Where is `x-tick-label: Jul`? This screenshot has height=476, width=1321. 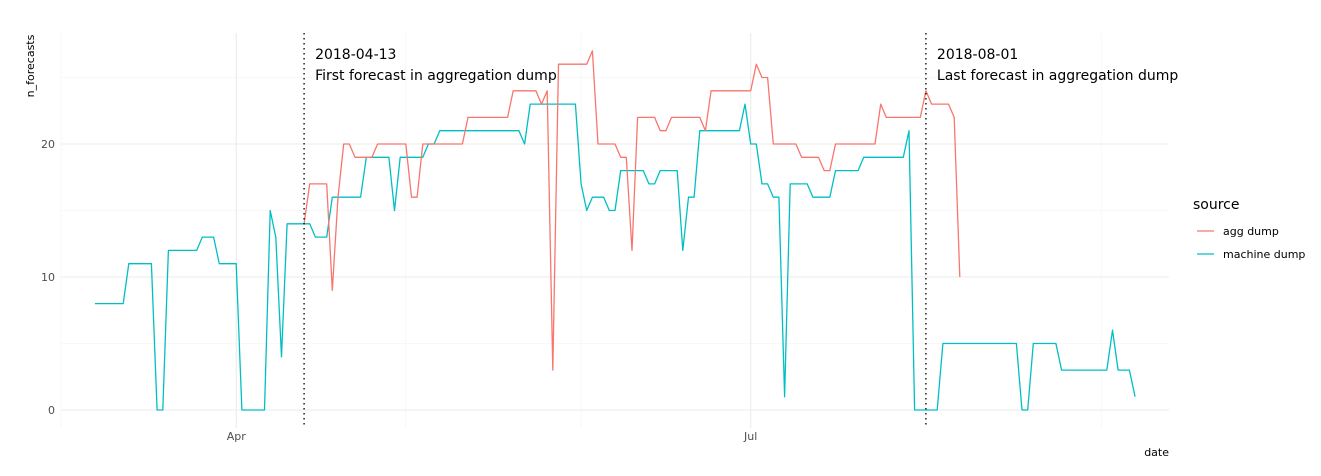 x-tick-label: Jul is located at coordinates (750, 436).